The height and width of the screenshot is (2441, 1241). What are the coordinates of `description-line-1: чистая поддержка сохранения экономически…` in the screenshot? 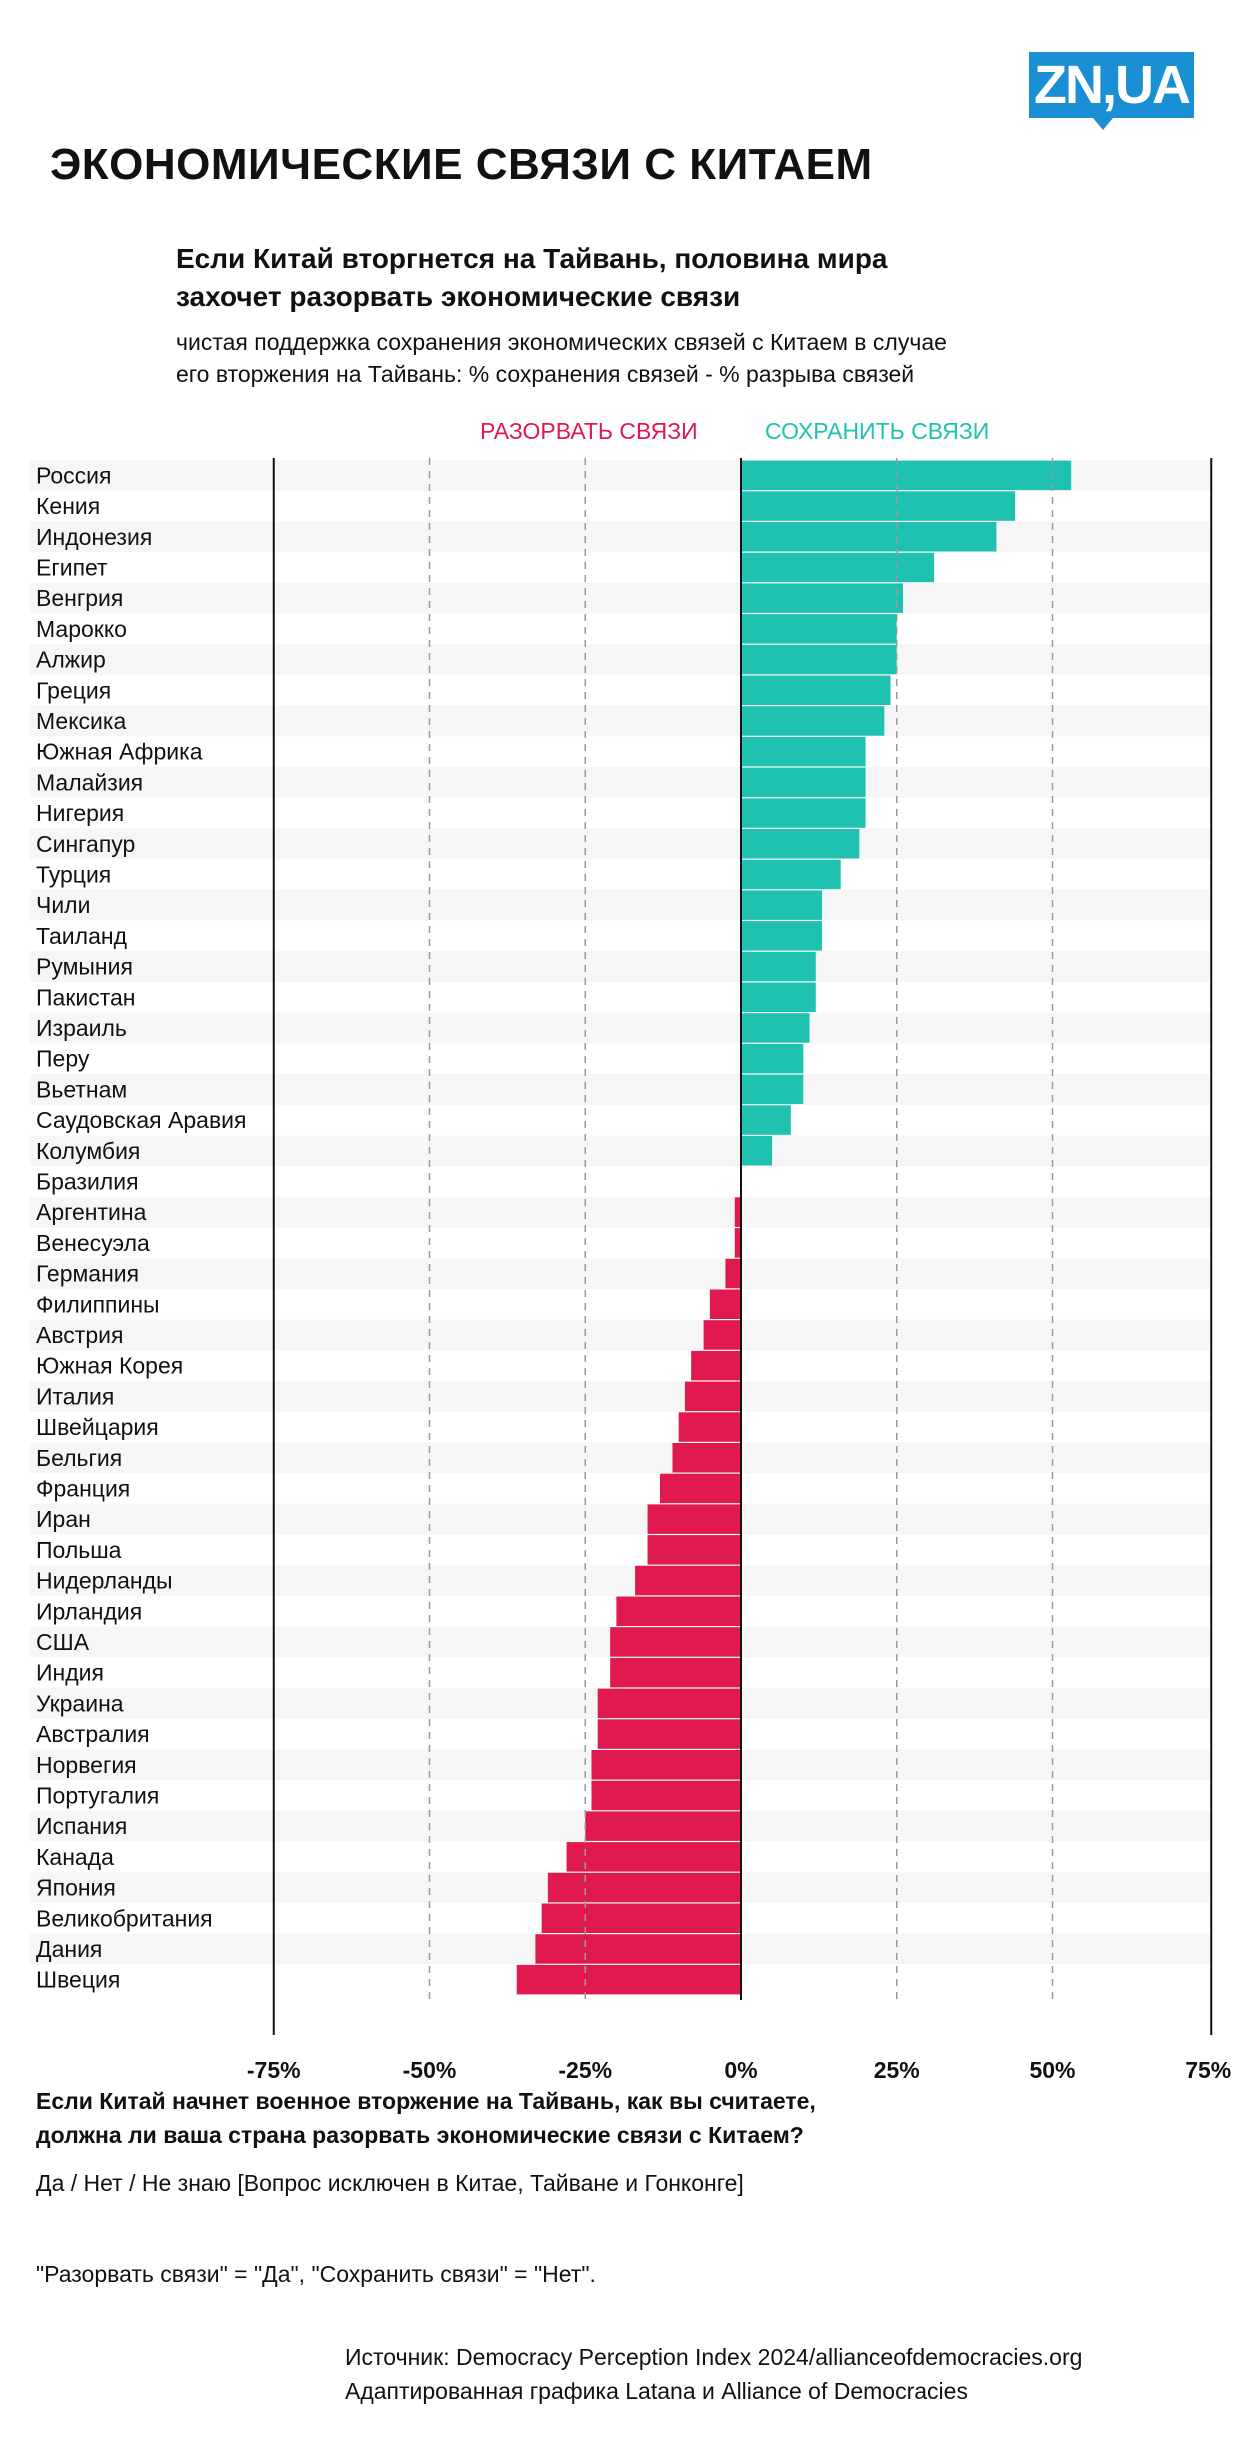 It's located at (561, 342).